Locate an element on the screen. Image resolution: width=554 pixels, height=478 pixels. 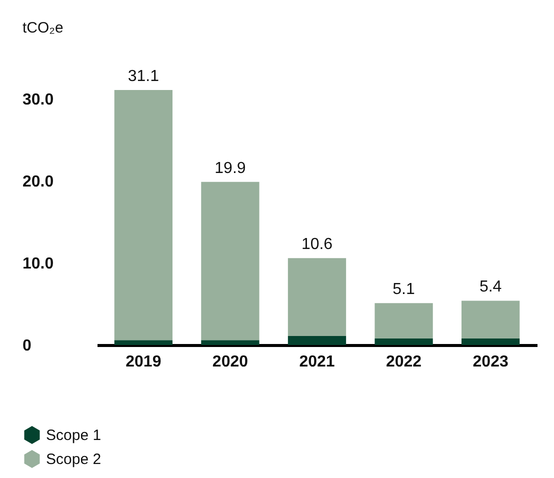
x-tick-label: 2020 is located at coordinates (230, 362).